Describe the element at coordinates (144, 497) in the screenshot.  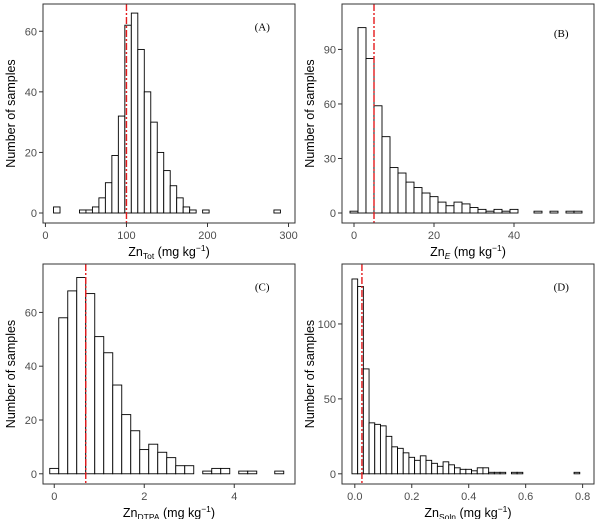
I see `x-tick-label: 2` at that location.